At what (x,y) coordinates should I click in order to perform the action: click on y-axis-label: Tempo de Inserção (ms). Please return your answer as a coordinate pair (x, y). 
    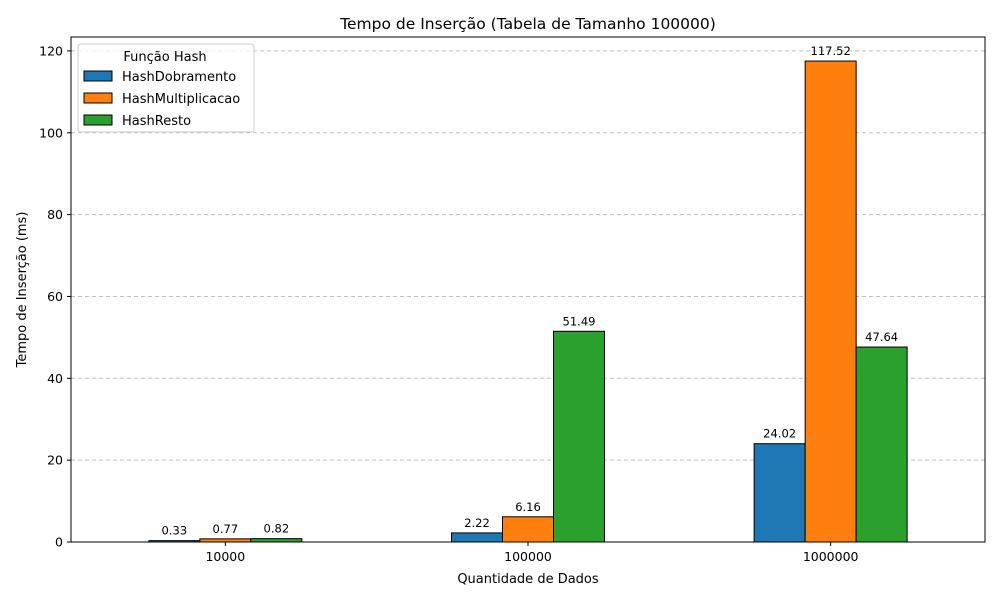
    Looking at the image, I should click on (22, 290).